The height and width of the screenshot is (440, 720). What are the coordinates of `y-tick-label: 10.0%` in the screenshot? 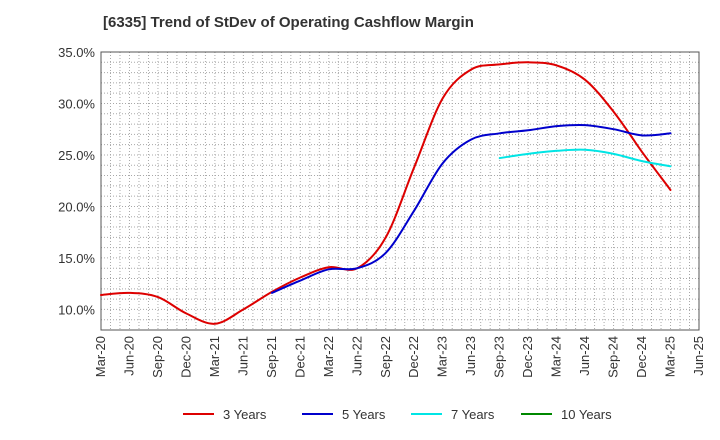 It's located at (76, 309).